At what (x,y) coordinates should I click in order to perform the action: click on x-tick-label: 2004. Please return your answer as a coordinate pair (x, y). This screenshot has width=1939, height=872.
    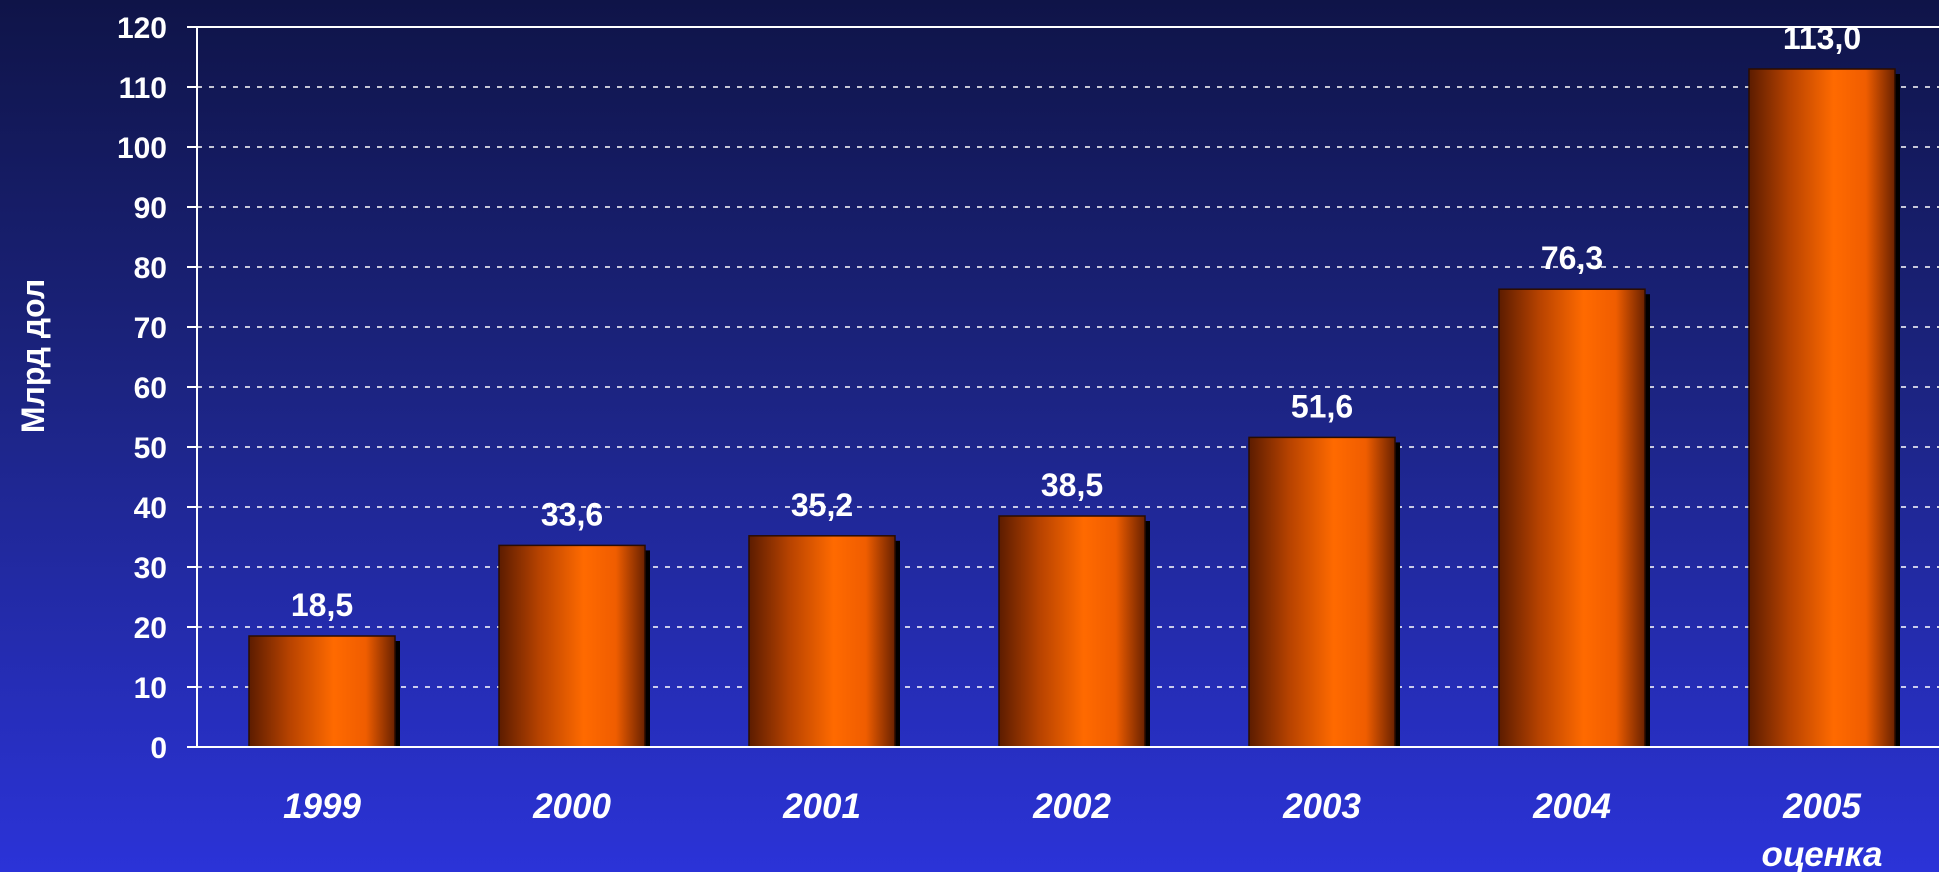
    Looking at the image, I should click on (1571, 806).